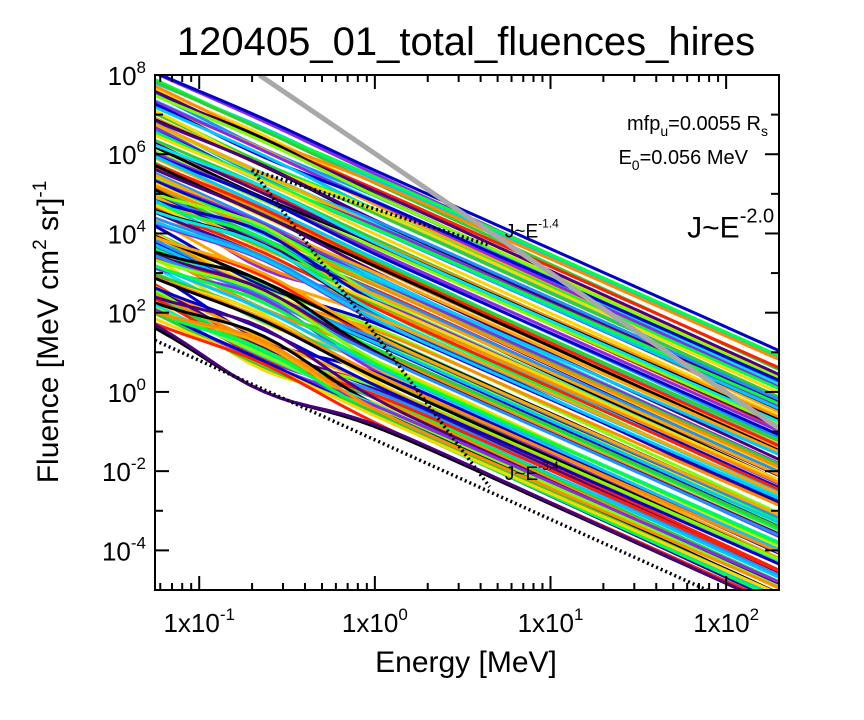 Image resolution: width=864 pixels, height=720 pixels. What do you see at coordinates (764, 131) in the screenshot?
I see `param-mfp-sub2: s` at bounding box center [764, 131].